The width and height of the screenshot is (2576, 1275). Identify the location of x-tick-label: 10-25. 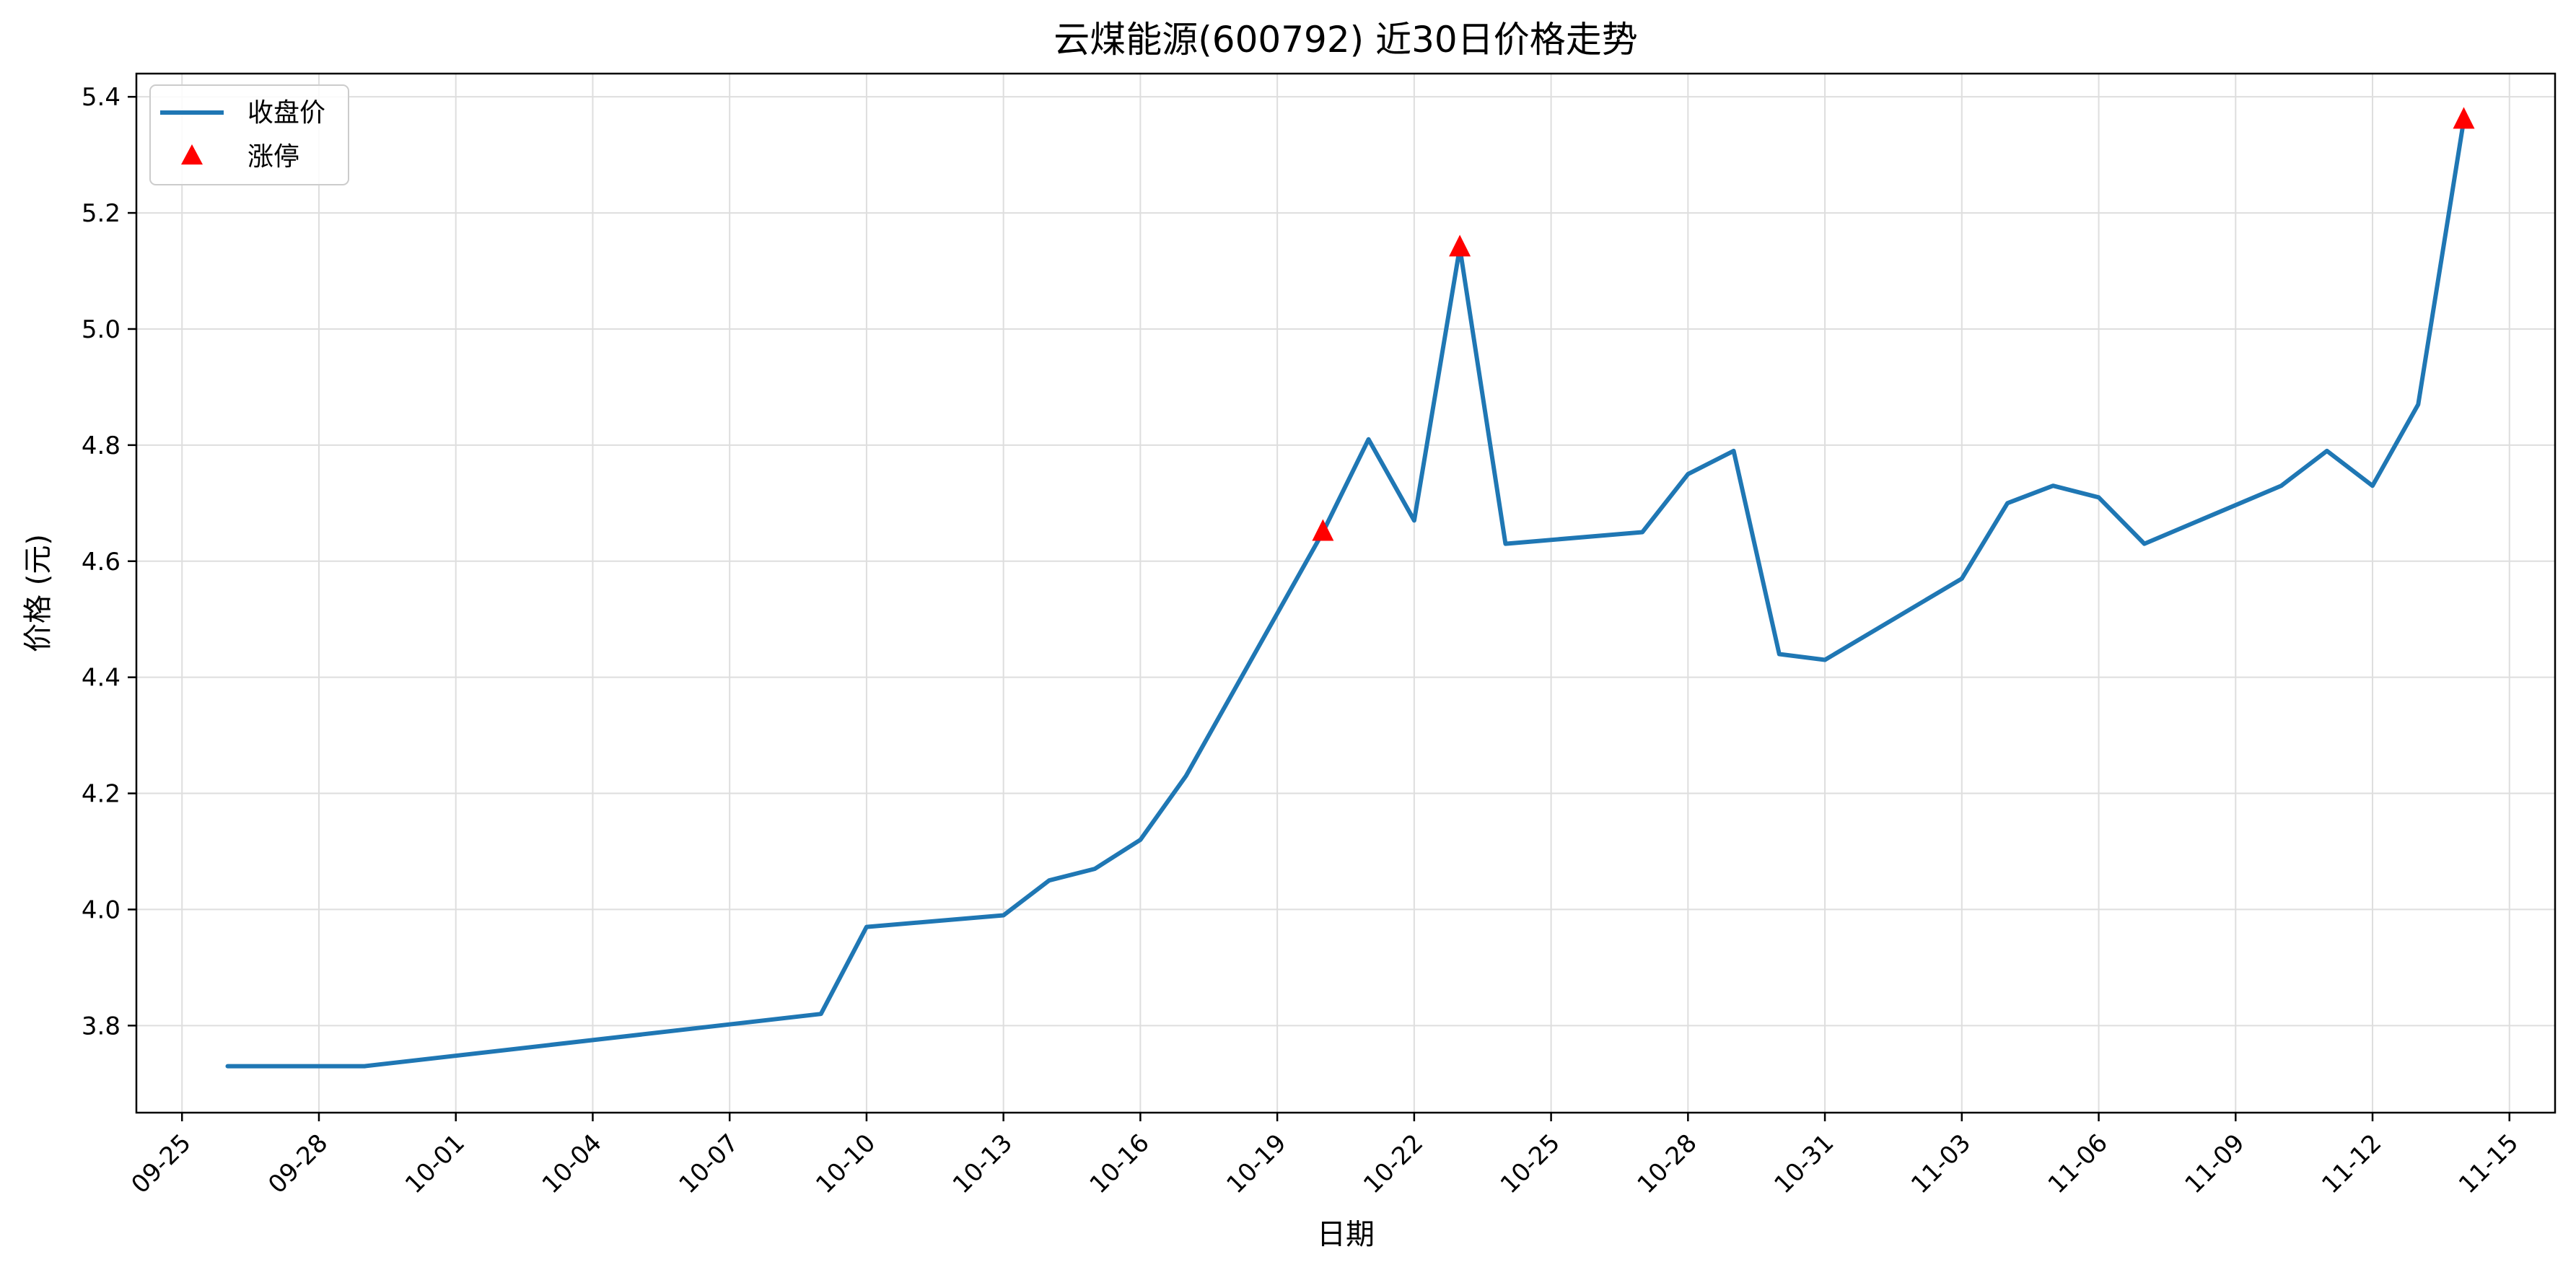
(1530, 1164).